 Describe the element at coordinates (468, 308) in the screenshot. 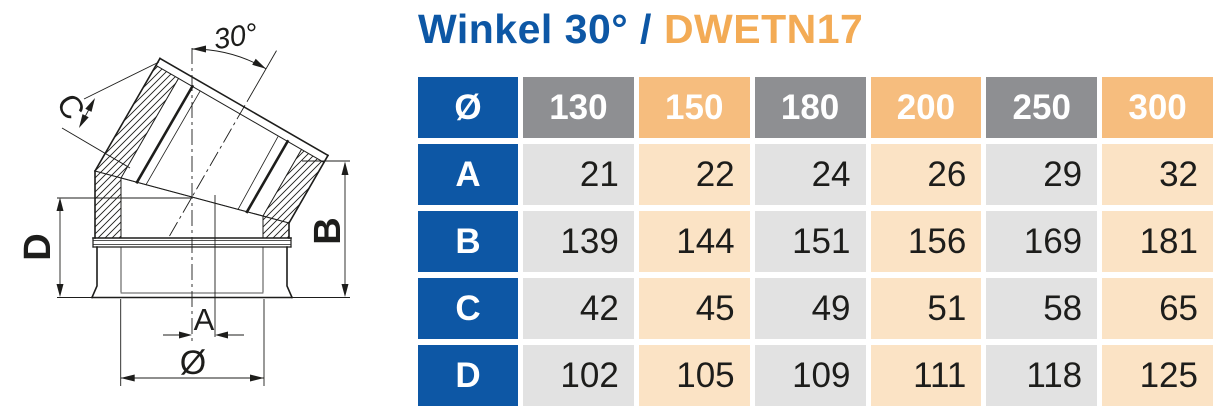

I see `row-label-c: C` at that location.